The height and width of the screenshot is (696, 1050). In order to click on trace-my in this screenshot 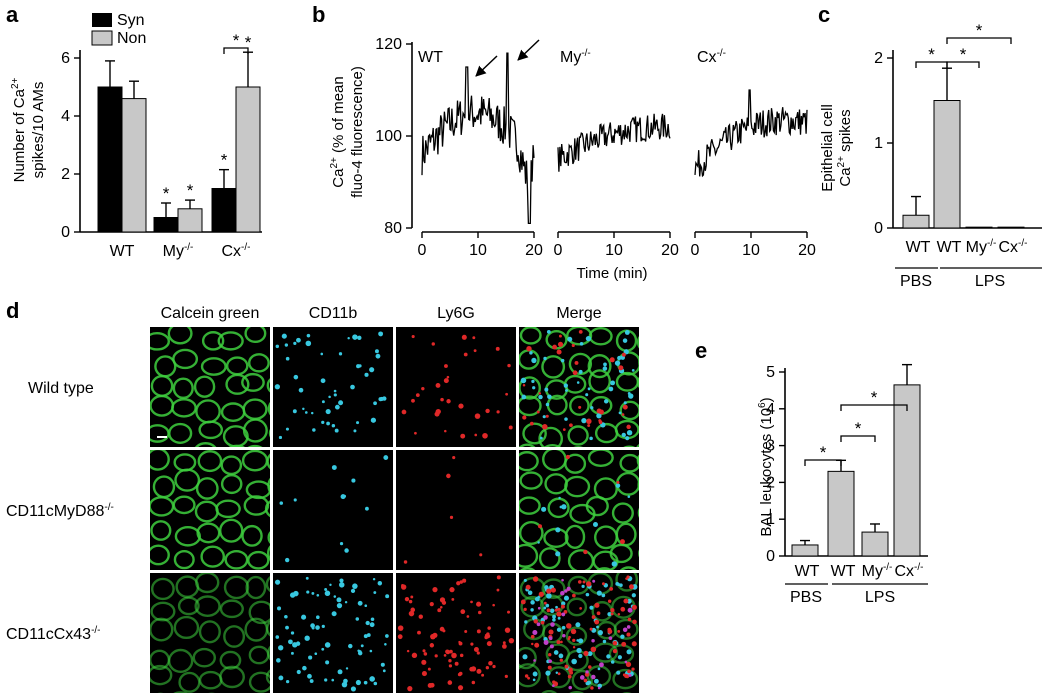, I will do `click(614, 142)`.